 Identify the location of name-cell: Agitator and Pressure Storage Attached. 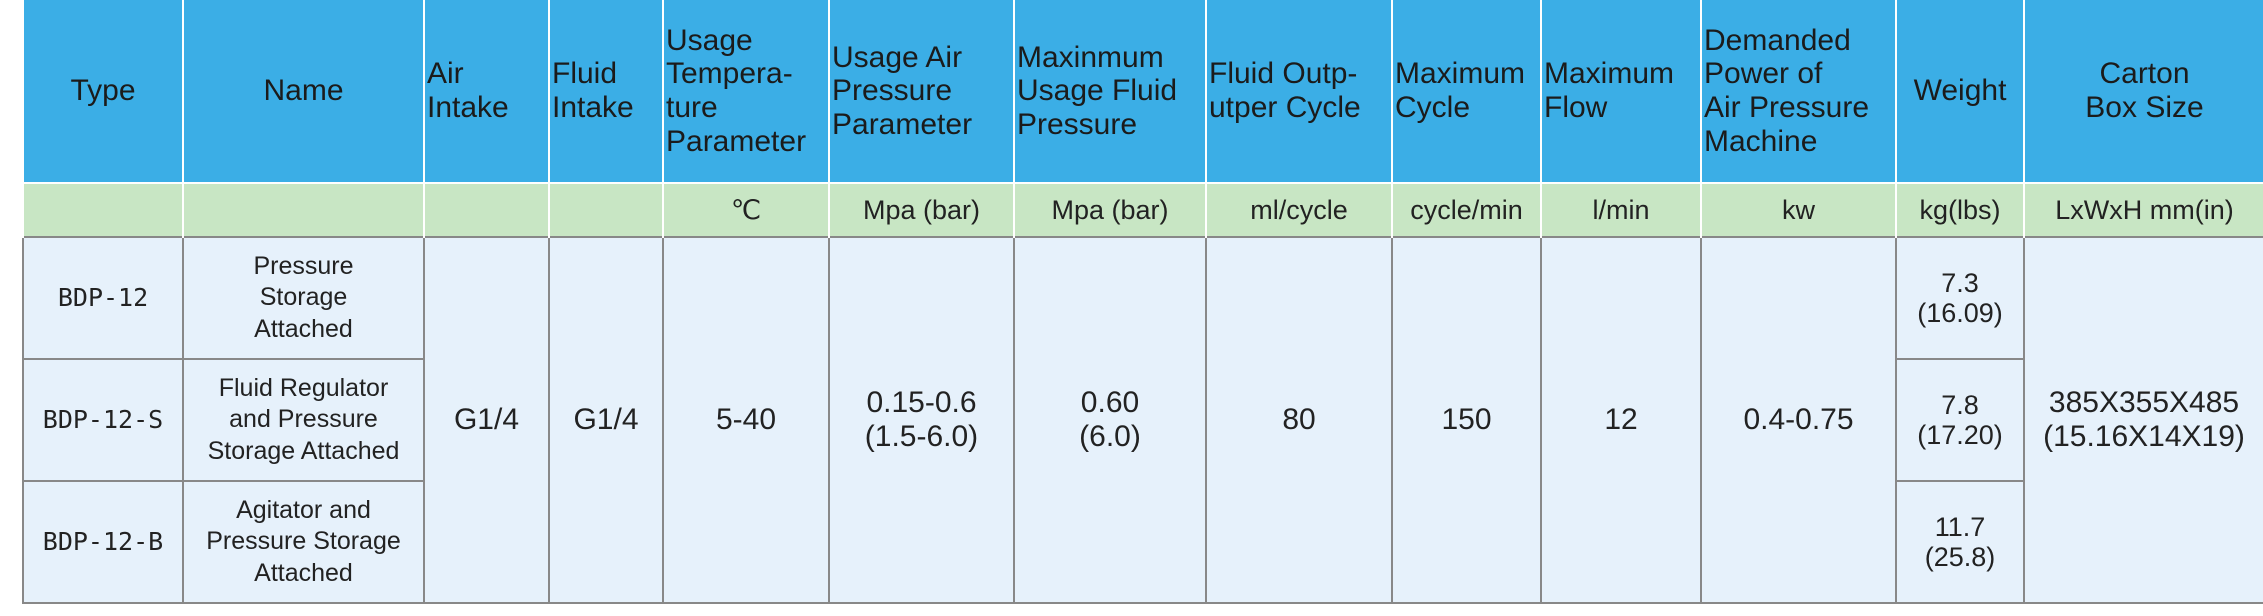
(303, 542).